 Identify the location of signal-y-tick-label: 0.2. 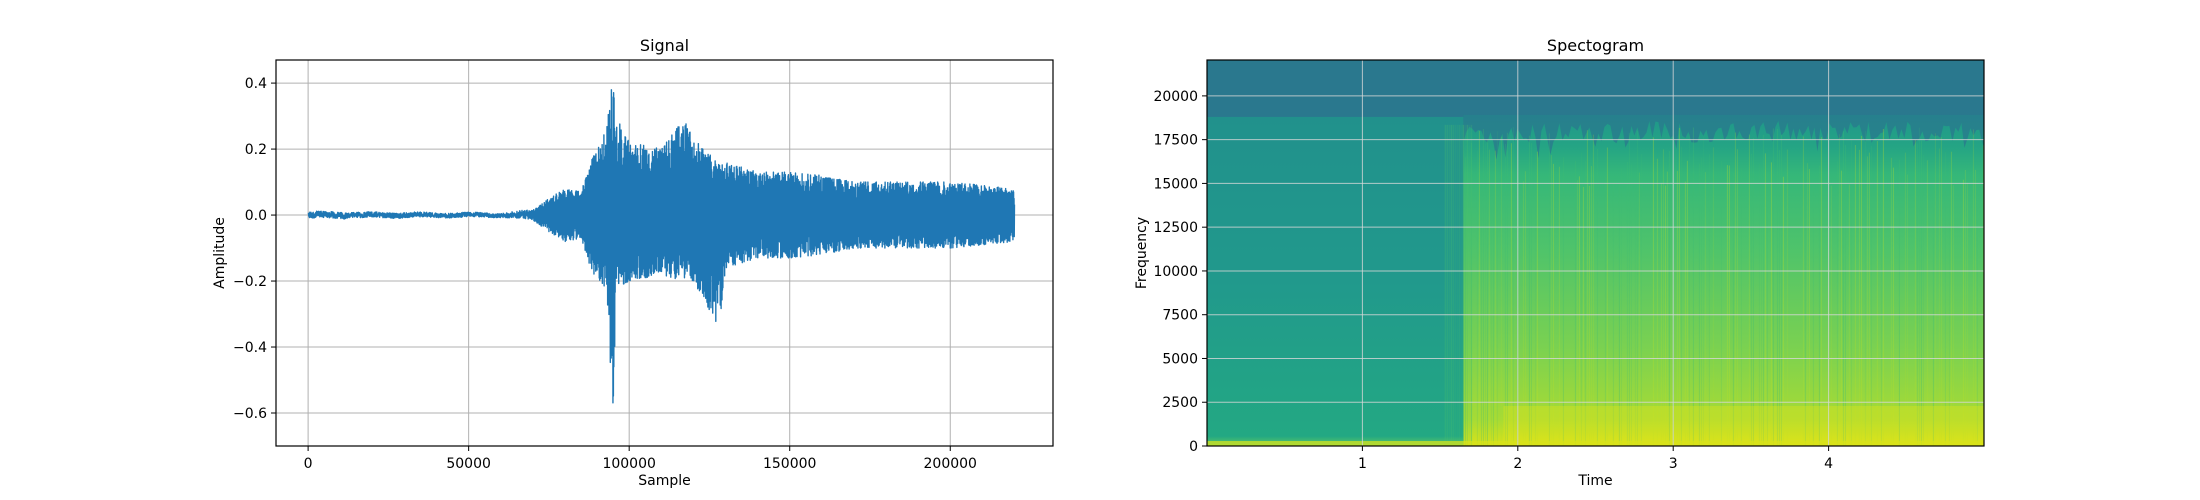
(256, 150).